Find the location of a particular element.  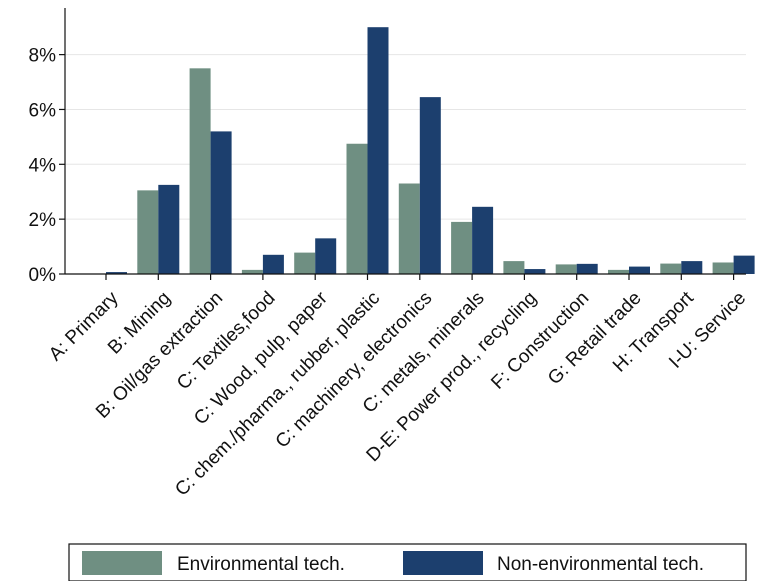

y-tick-label: 4% is located at coordinates (43, 165).